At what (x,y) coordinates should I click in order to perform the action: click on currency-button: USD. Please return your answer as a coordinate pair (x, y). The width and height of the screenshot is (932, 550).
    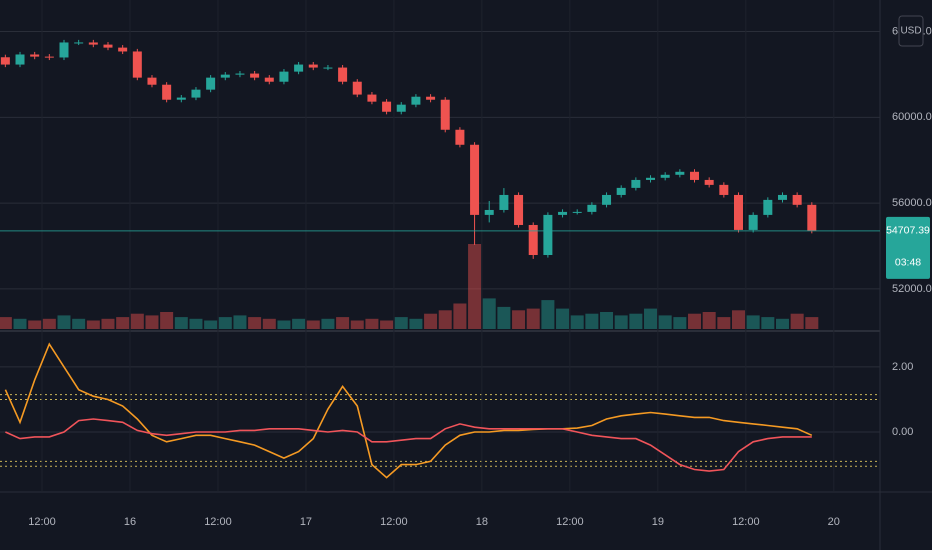
    Looking at the image, I should click on (911, 31).